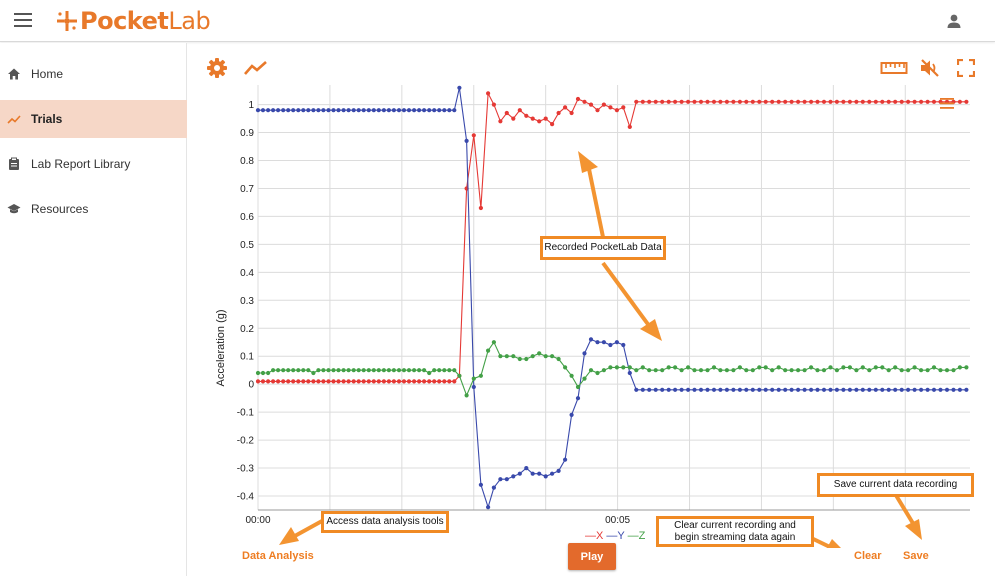 The height and width of the screenshot is (576, 995). Describe the element at coordinates (868, 556) in the screenshot. I see `clear-label: Clear` at that location.